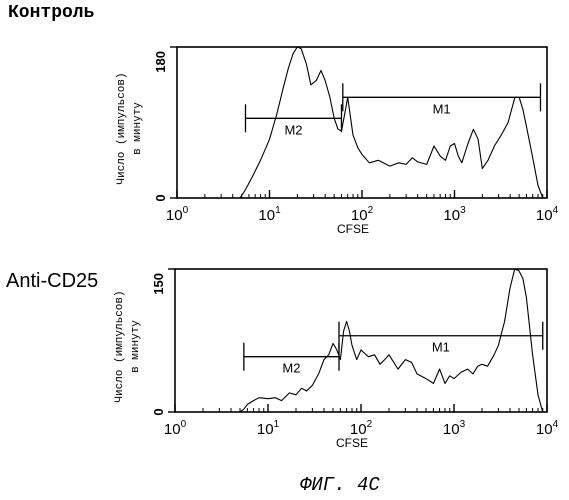  Describe the element at coordinates (51, 13) in the screenshot. I see `panel-title-control: Контроль` at that location.